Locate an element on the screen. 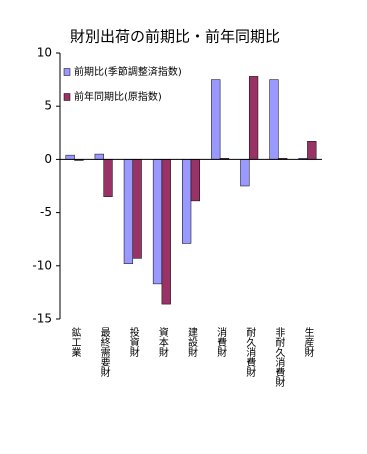 This screenshot has height=454, width=367. legend-text: 前期比(季節調整済指数) is located at coordinates (128, 71).